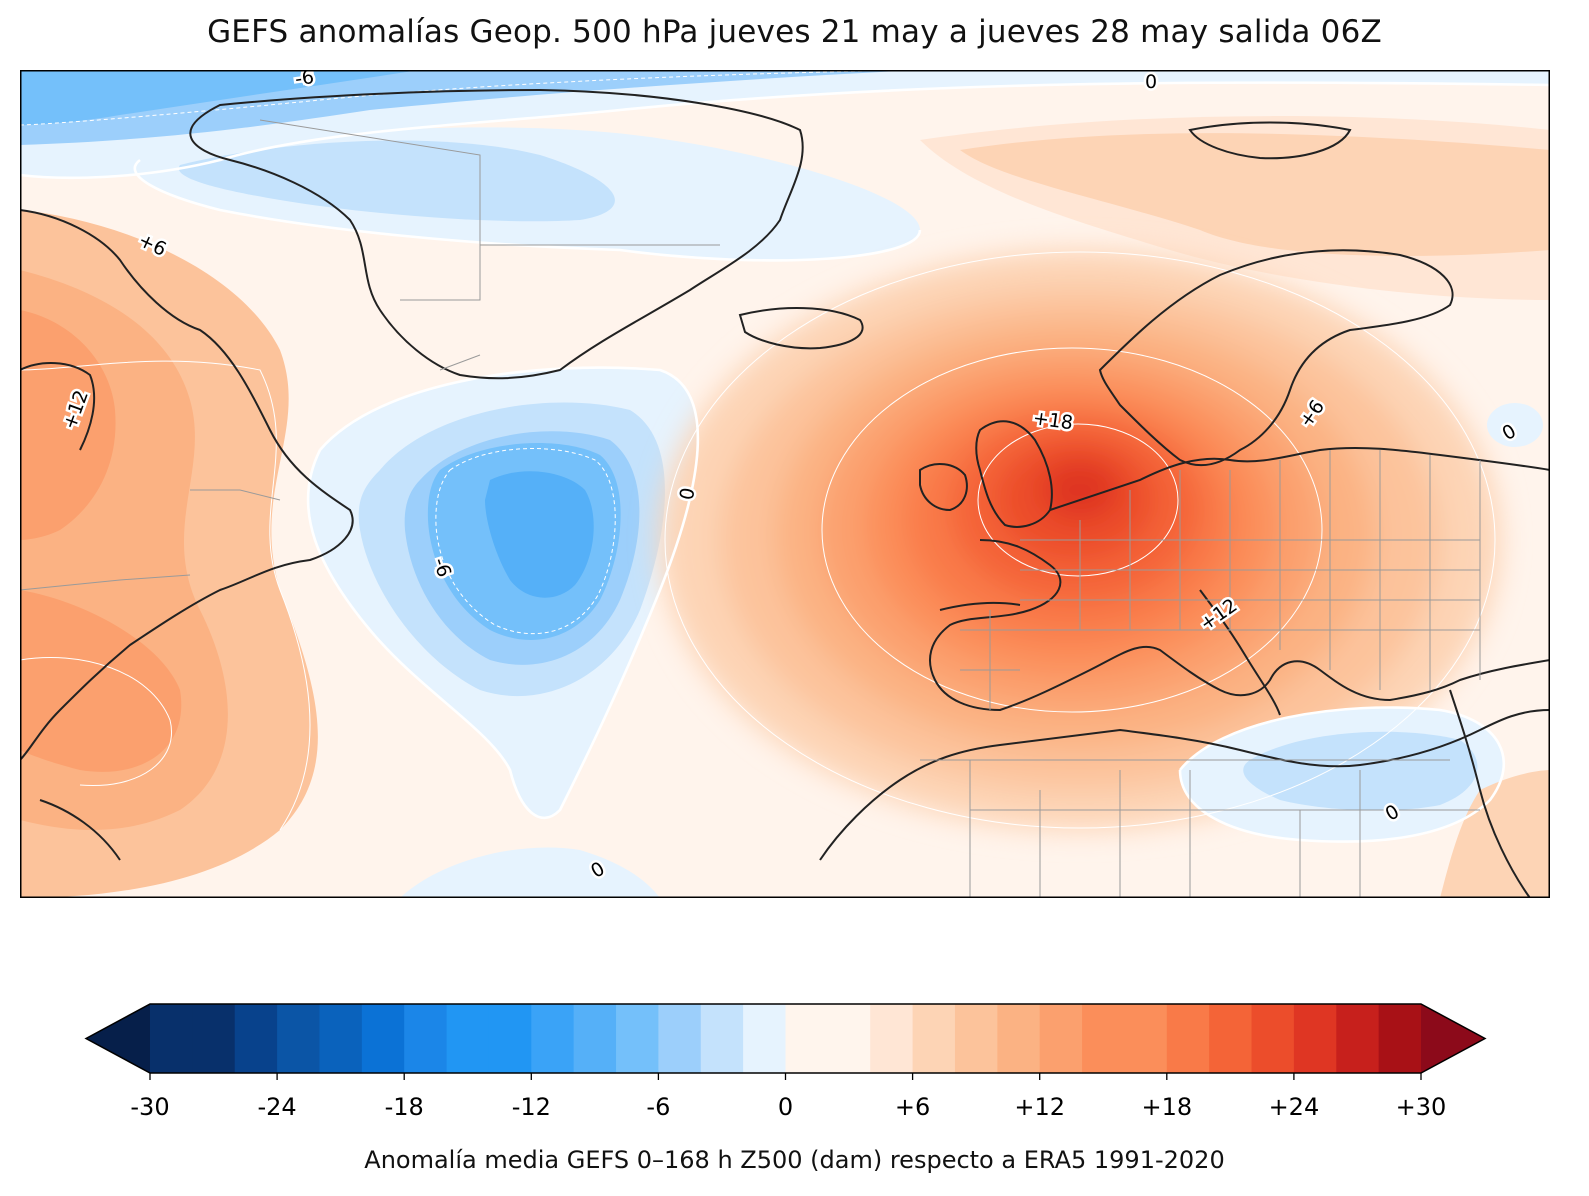 This screenshot has width=1589, height=1196. I want to click on colorbar-over-extension, so click(1453, 1038).